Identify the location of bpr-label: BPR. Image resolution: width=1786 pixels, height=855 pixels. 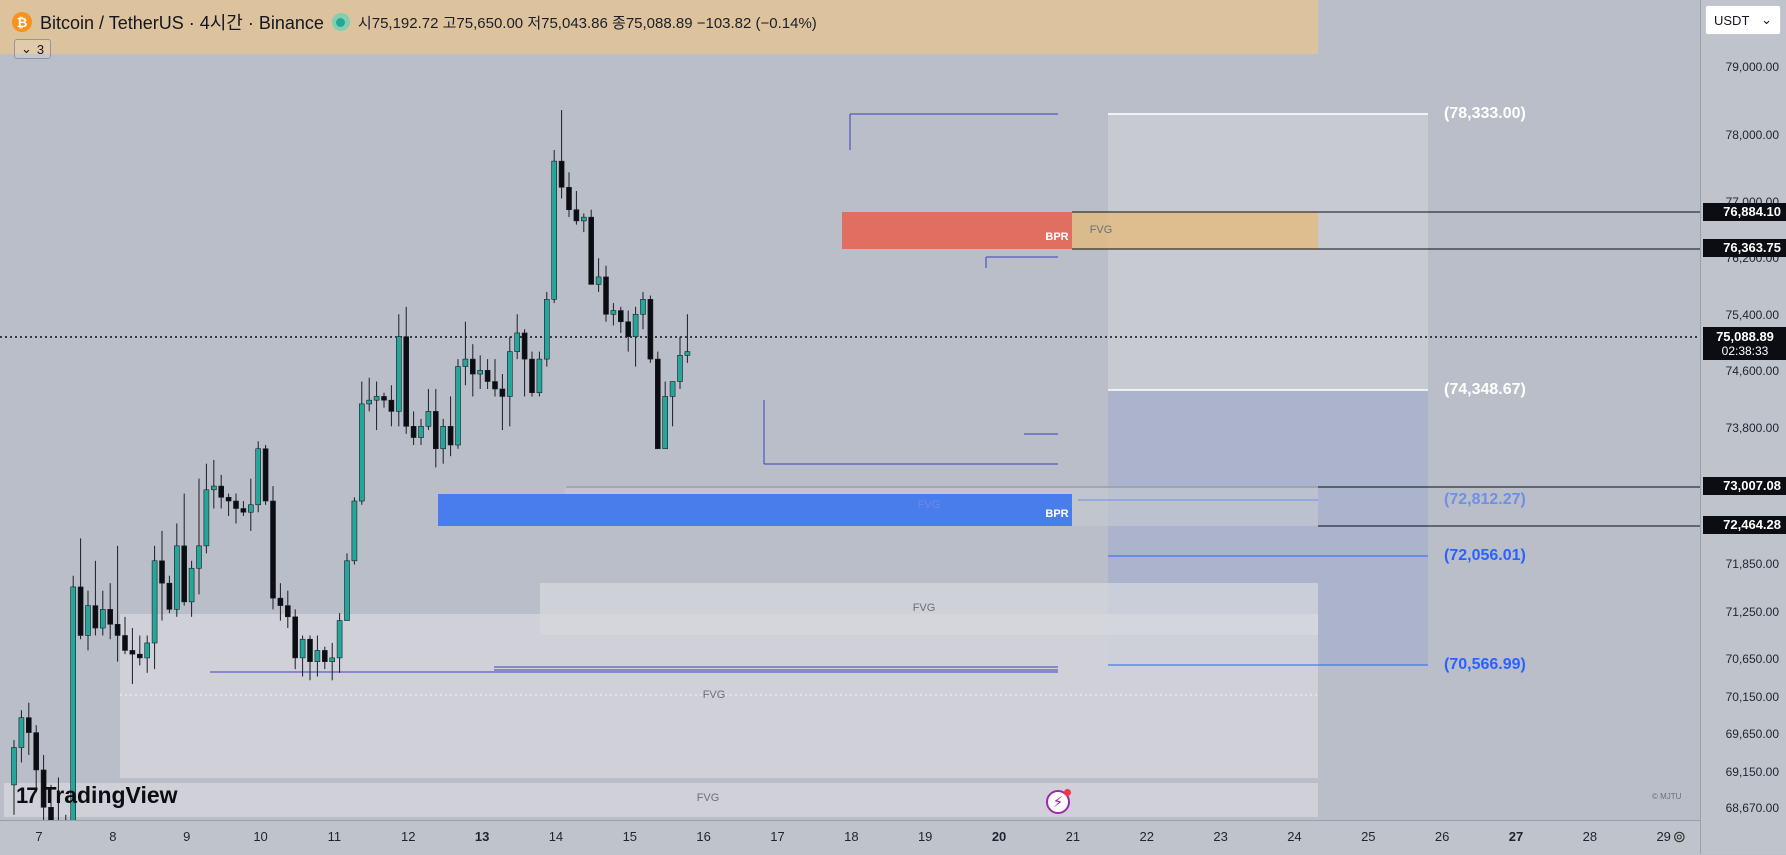
(1057, 237).